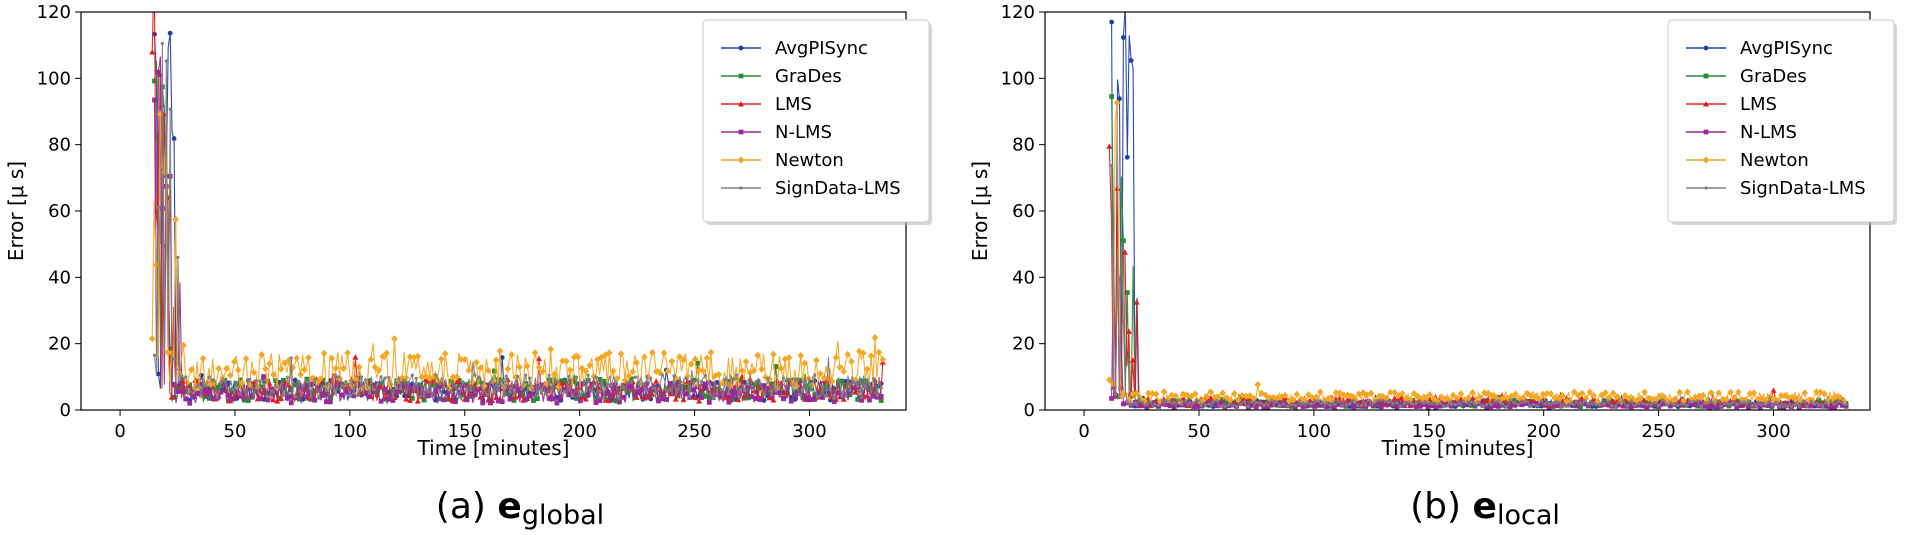 Image resolution: width=1906 pixels, height=535 pixels. What do you see at coordinates (59, 145) in the screenshot?
I see `y-tick-label: 80` at bounding box center [59, 145].